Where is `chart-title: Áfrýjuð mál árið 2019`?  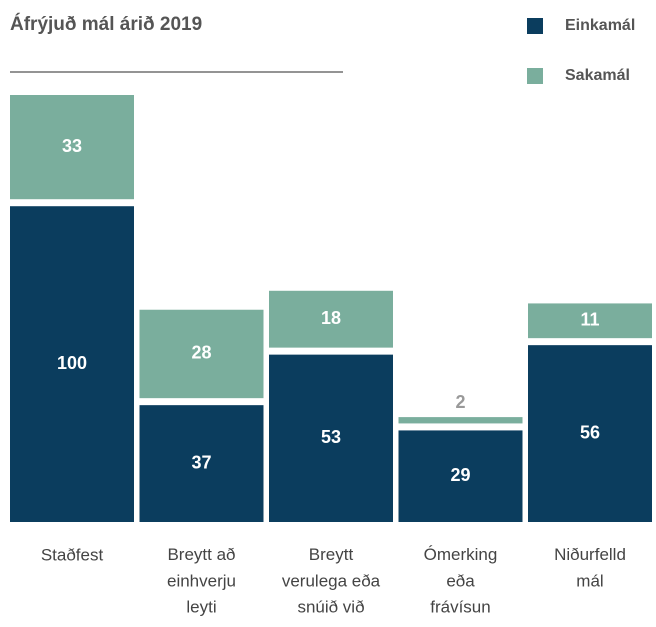
chart-title: Áfrýjuð mál árið 2019 is located at coordinates (106, 24).